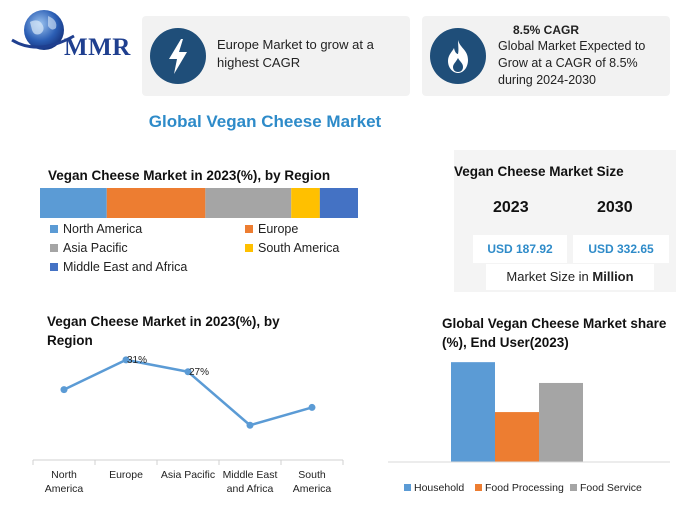  I want to click on flame-icon, so click(458, 56).